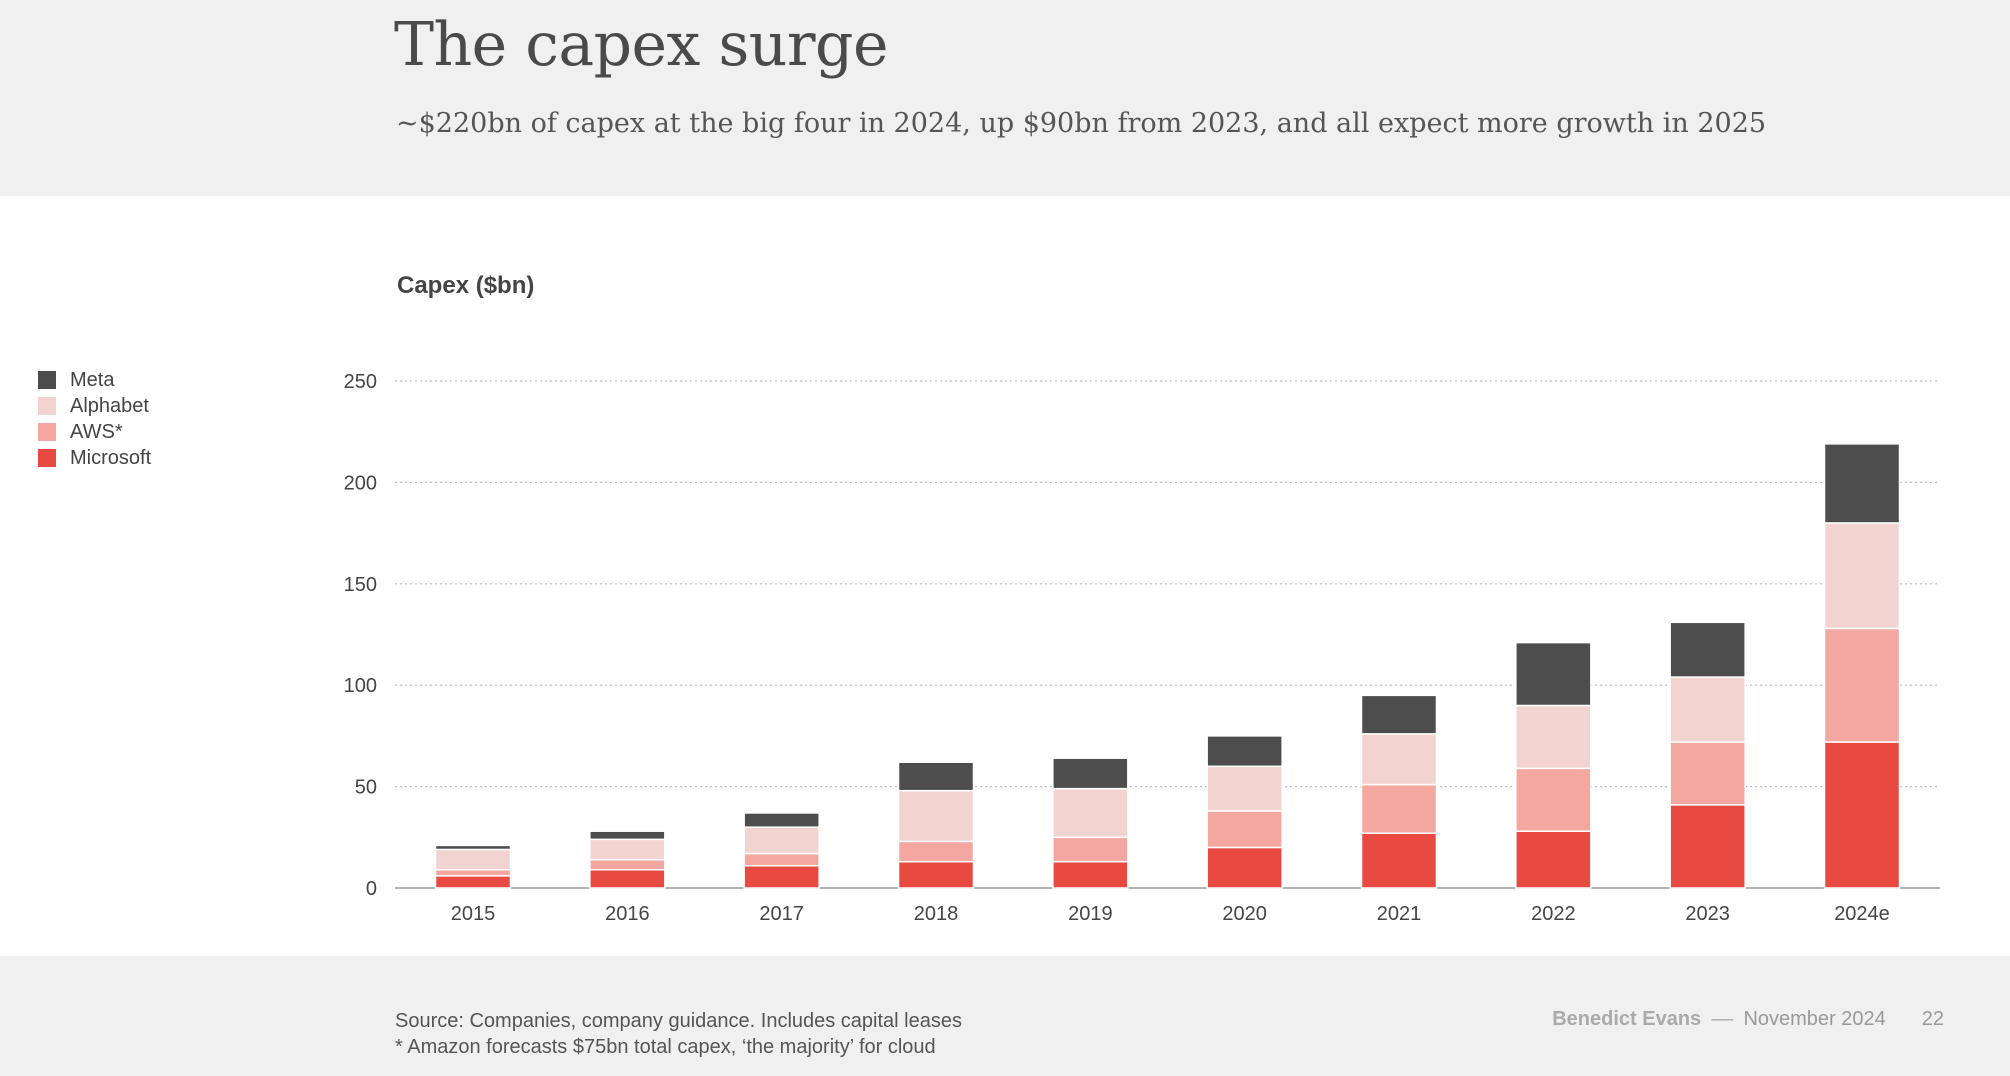  Describe the element at coordinates (1399, 914) in the screenshot. I see `x-tick-label: 2021` at that location.